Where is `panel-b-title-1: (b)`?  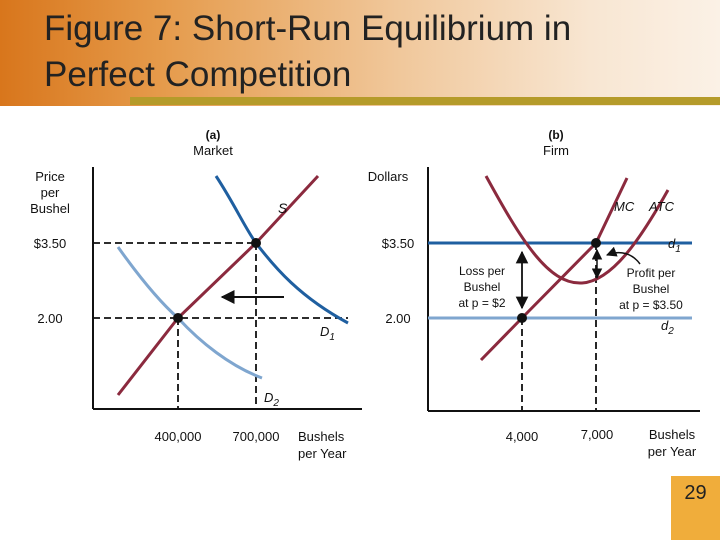
panel-b-title-1: (b) is located at coordinates (555, 135).